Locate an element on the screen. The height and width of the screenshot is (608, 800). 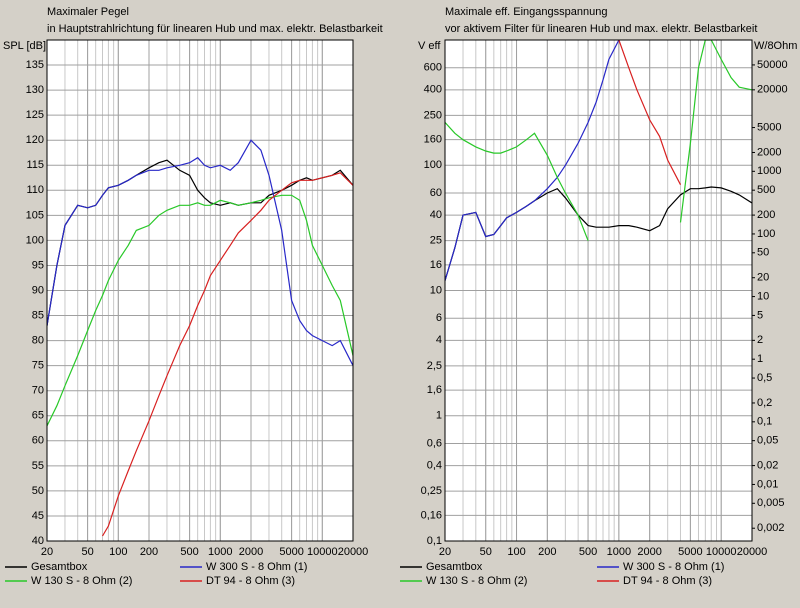
y-tick-label: 50 is located at coordinates (38, 491).